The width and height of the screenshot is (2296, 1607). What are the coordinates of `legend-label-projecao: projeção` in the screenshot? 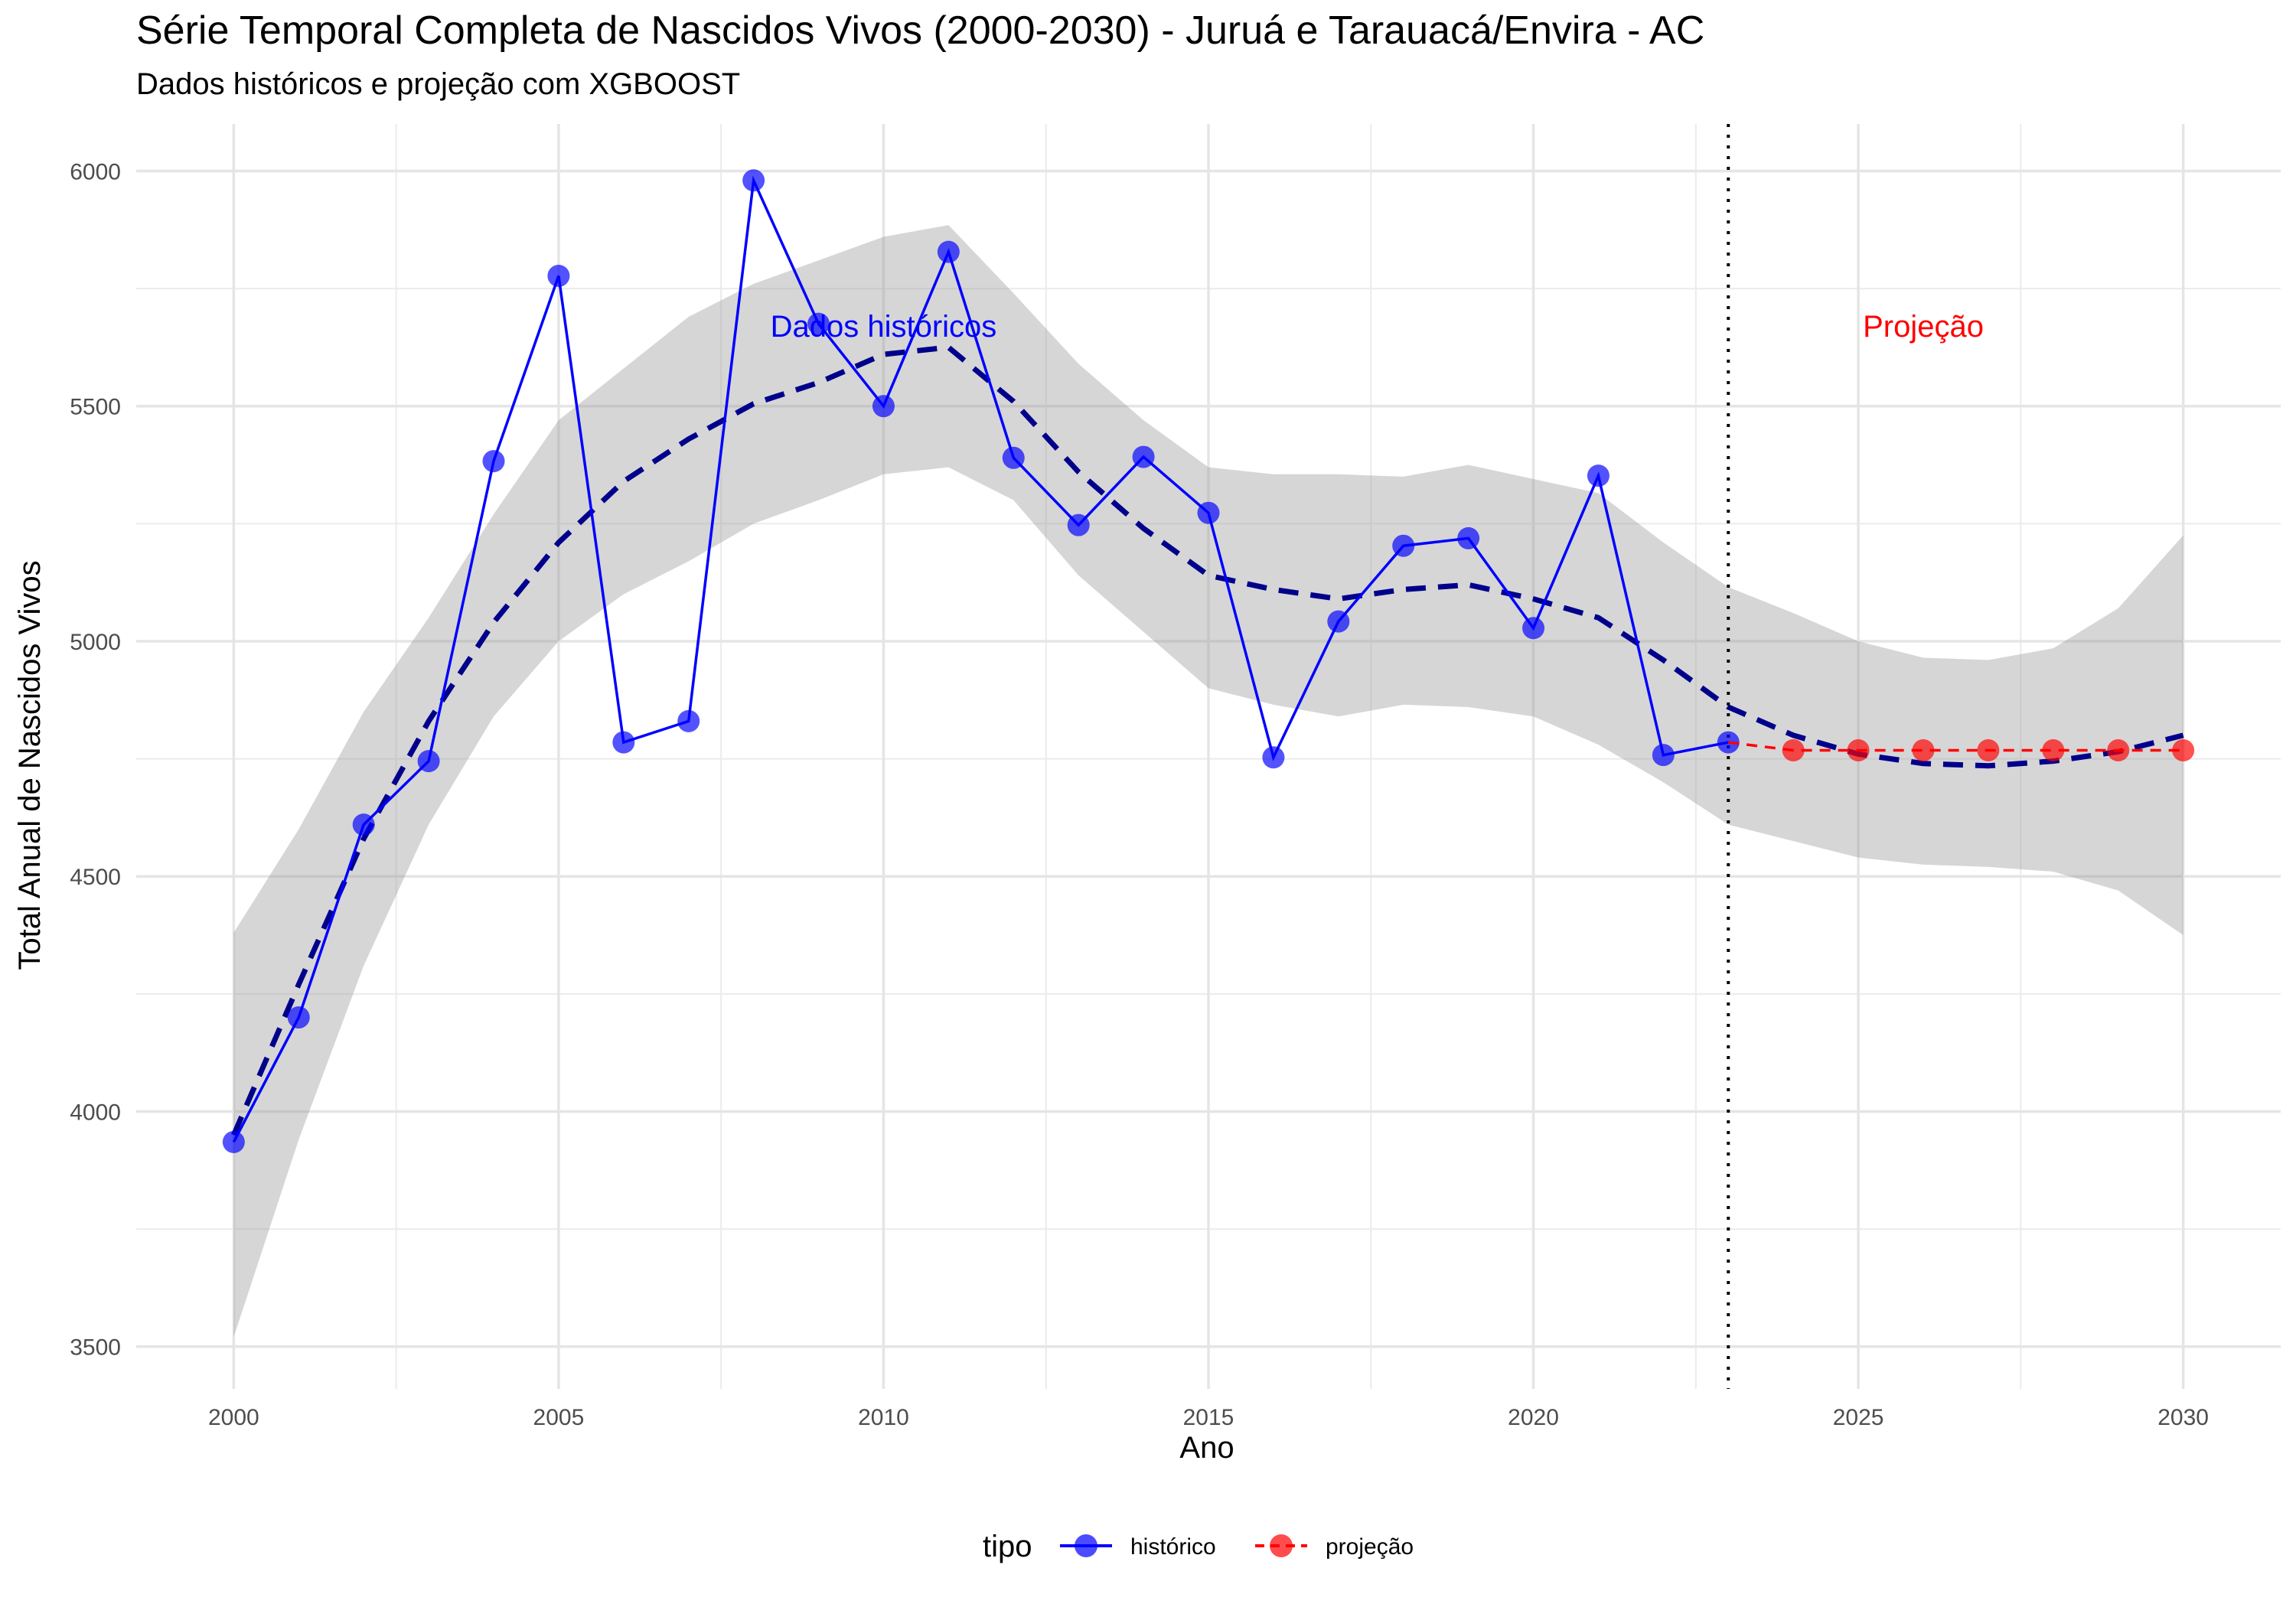 It's located at (1370, 1547).